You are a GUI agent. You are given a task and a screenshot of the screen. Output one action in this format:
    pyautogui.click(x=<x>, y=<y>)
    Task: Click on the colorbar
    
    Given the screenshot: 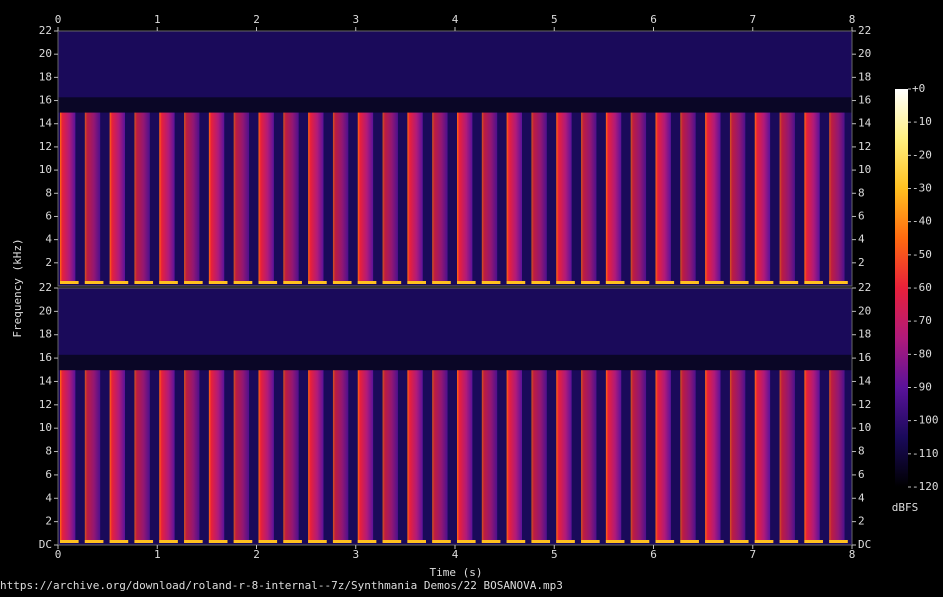 What is the action you would take?
    pyautogui.click(x=901, y=288)
    